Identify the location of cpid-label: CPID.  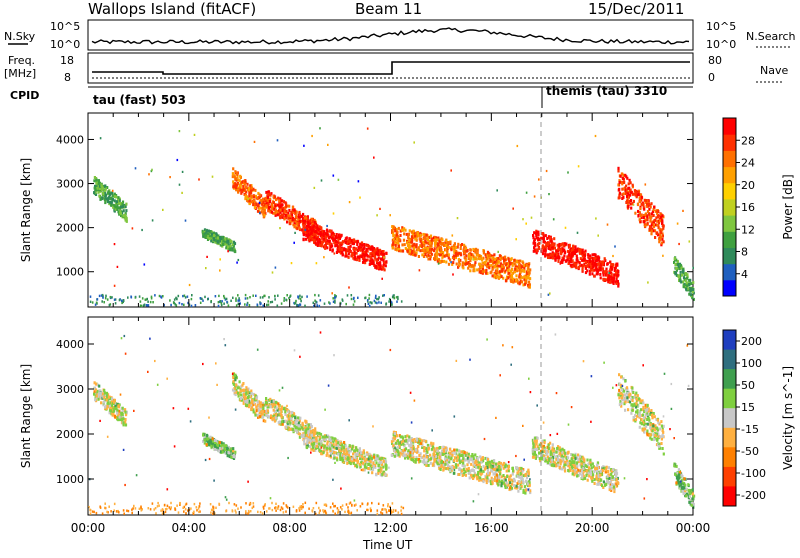
(24, 95).